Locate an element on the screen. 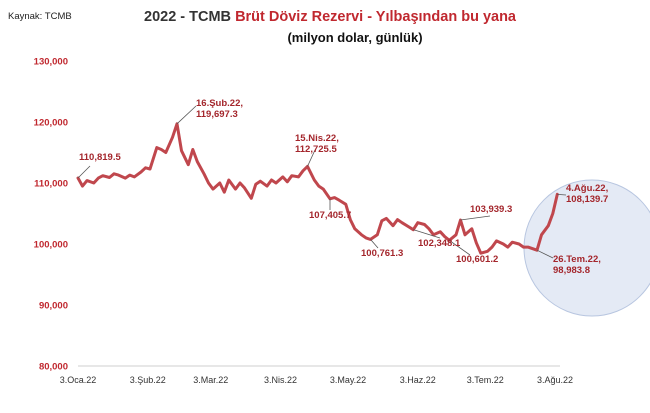 This screenshot has height=413, width=650. chart-subtitle: (milyon dolar, günlük) is located at coordinates (355, 37).